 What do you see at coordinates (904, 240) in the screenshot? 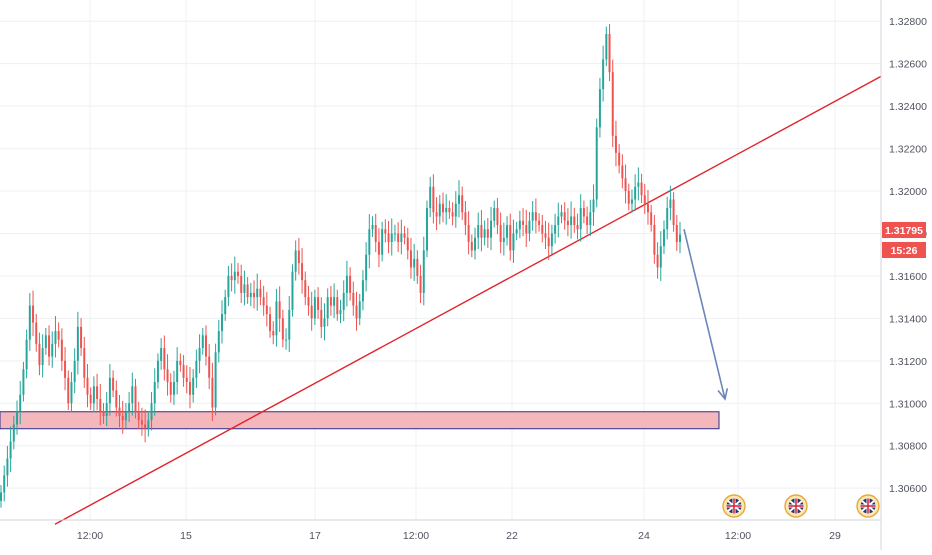
I see `last-price-tag: 1.31795 15:26` at bounding box center [904, 240].